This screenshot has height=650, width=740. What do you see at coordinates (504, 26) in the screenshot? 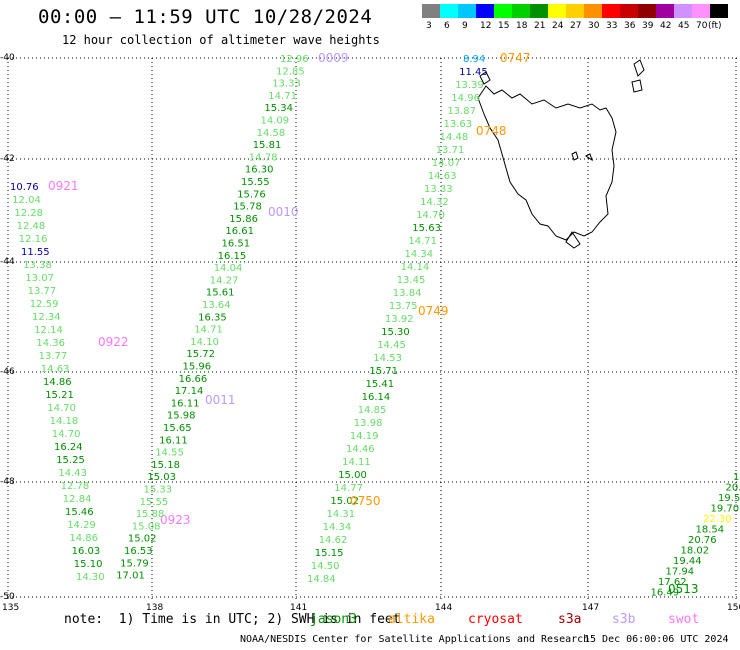
I see `colorbar-label: 15` at bounding box center [504, 26].